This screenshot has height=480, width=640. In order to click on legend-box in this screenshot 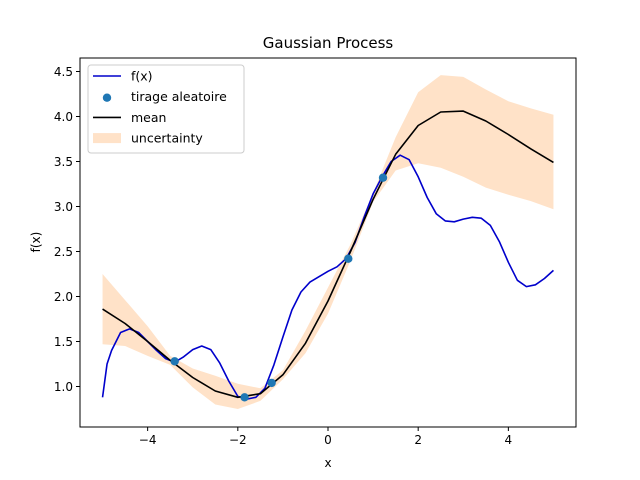, I will do `click(166, 109)`.